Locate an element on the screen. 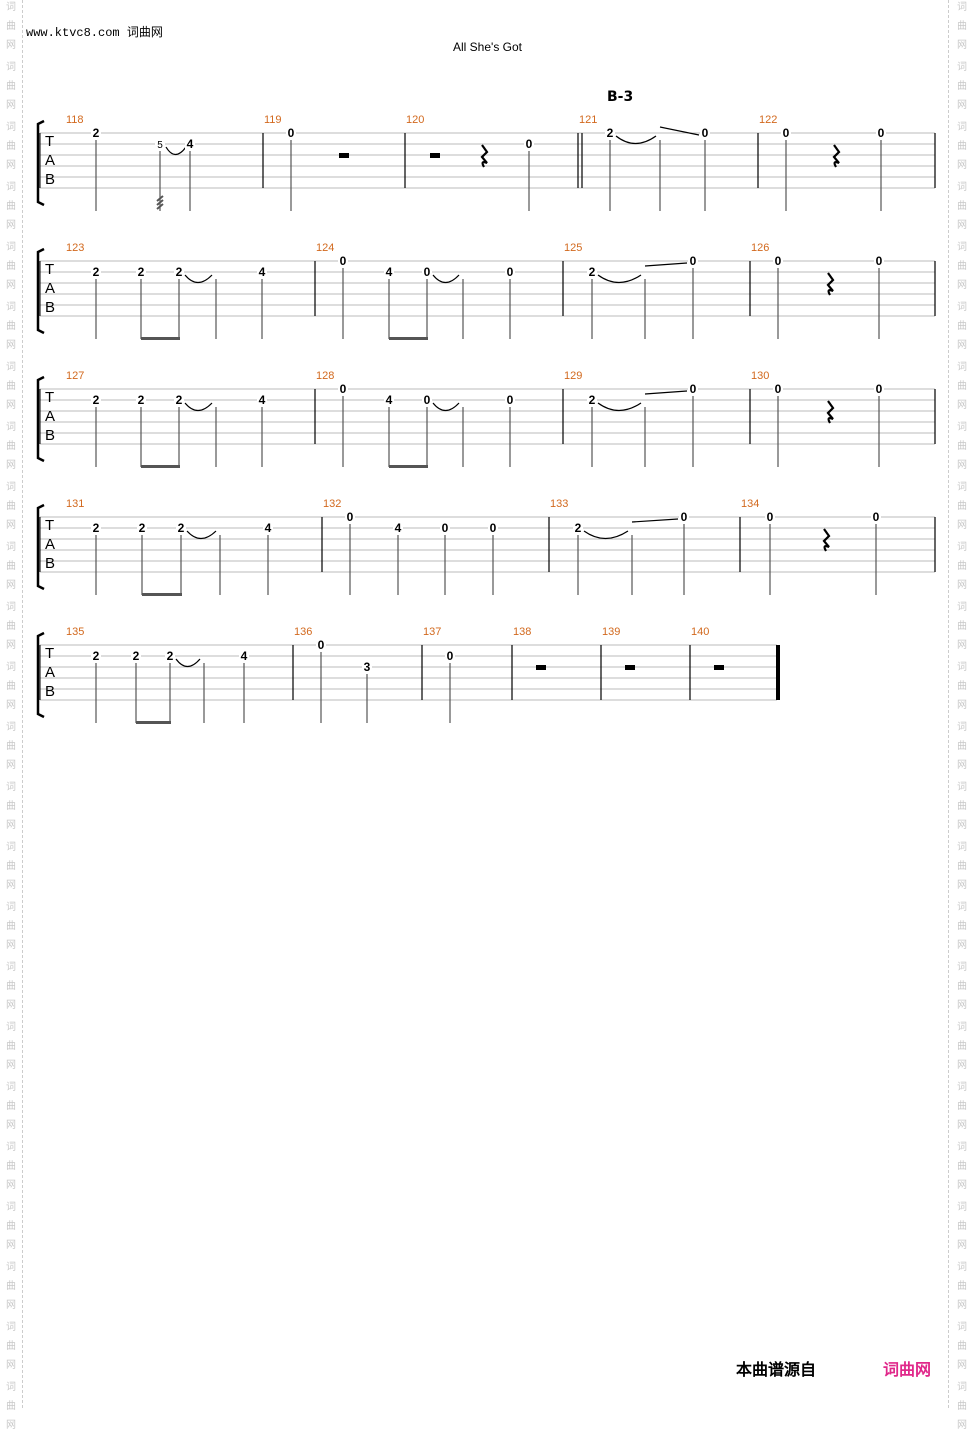 Image resolution: width=975 pixels, height=1435 pixels. tab-clef-letter: A is located at coordinates (50, 160).